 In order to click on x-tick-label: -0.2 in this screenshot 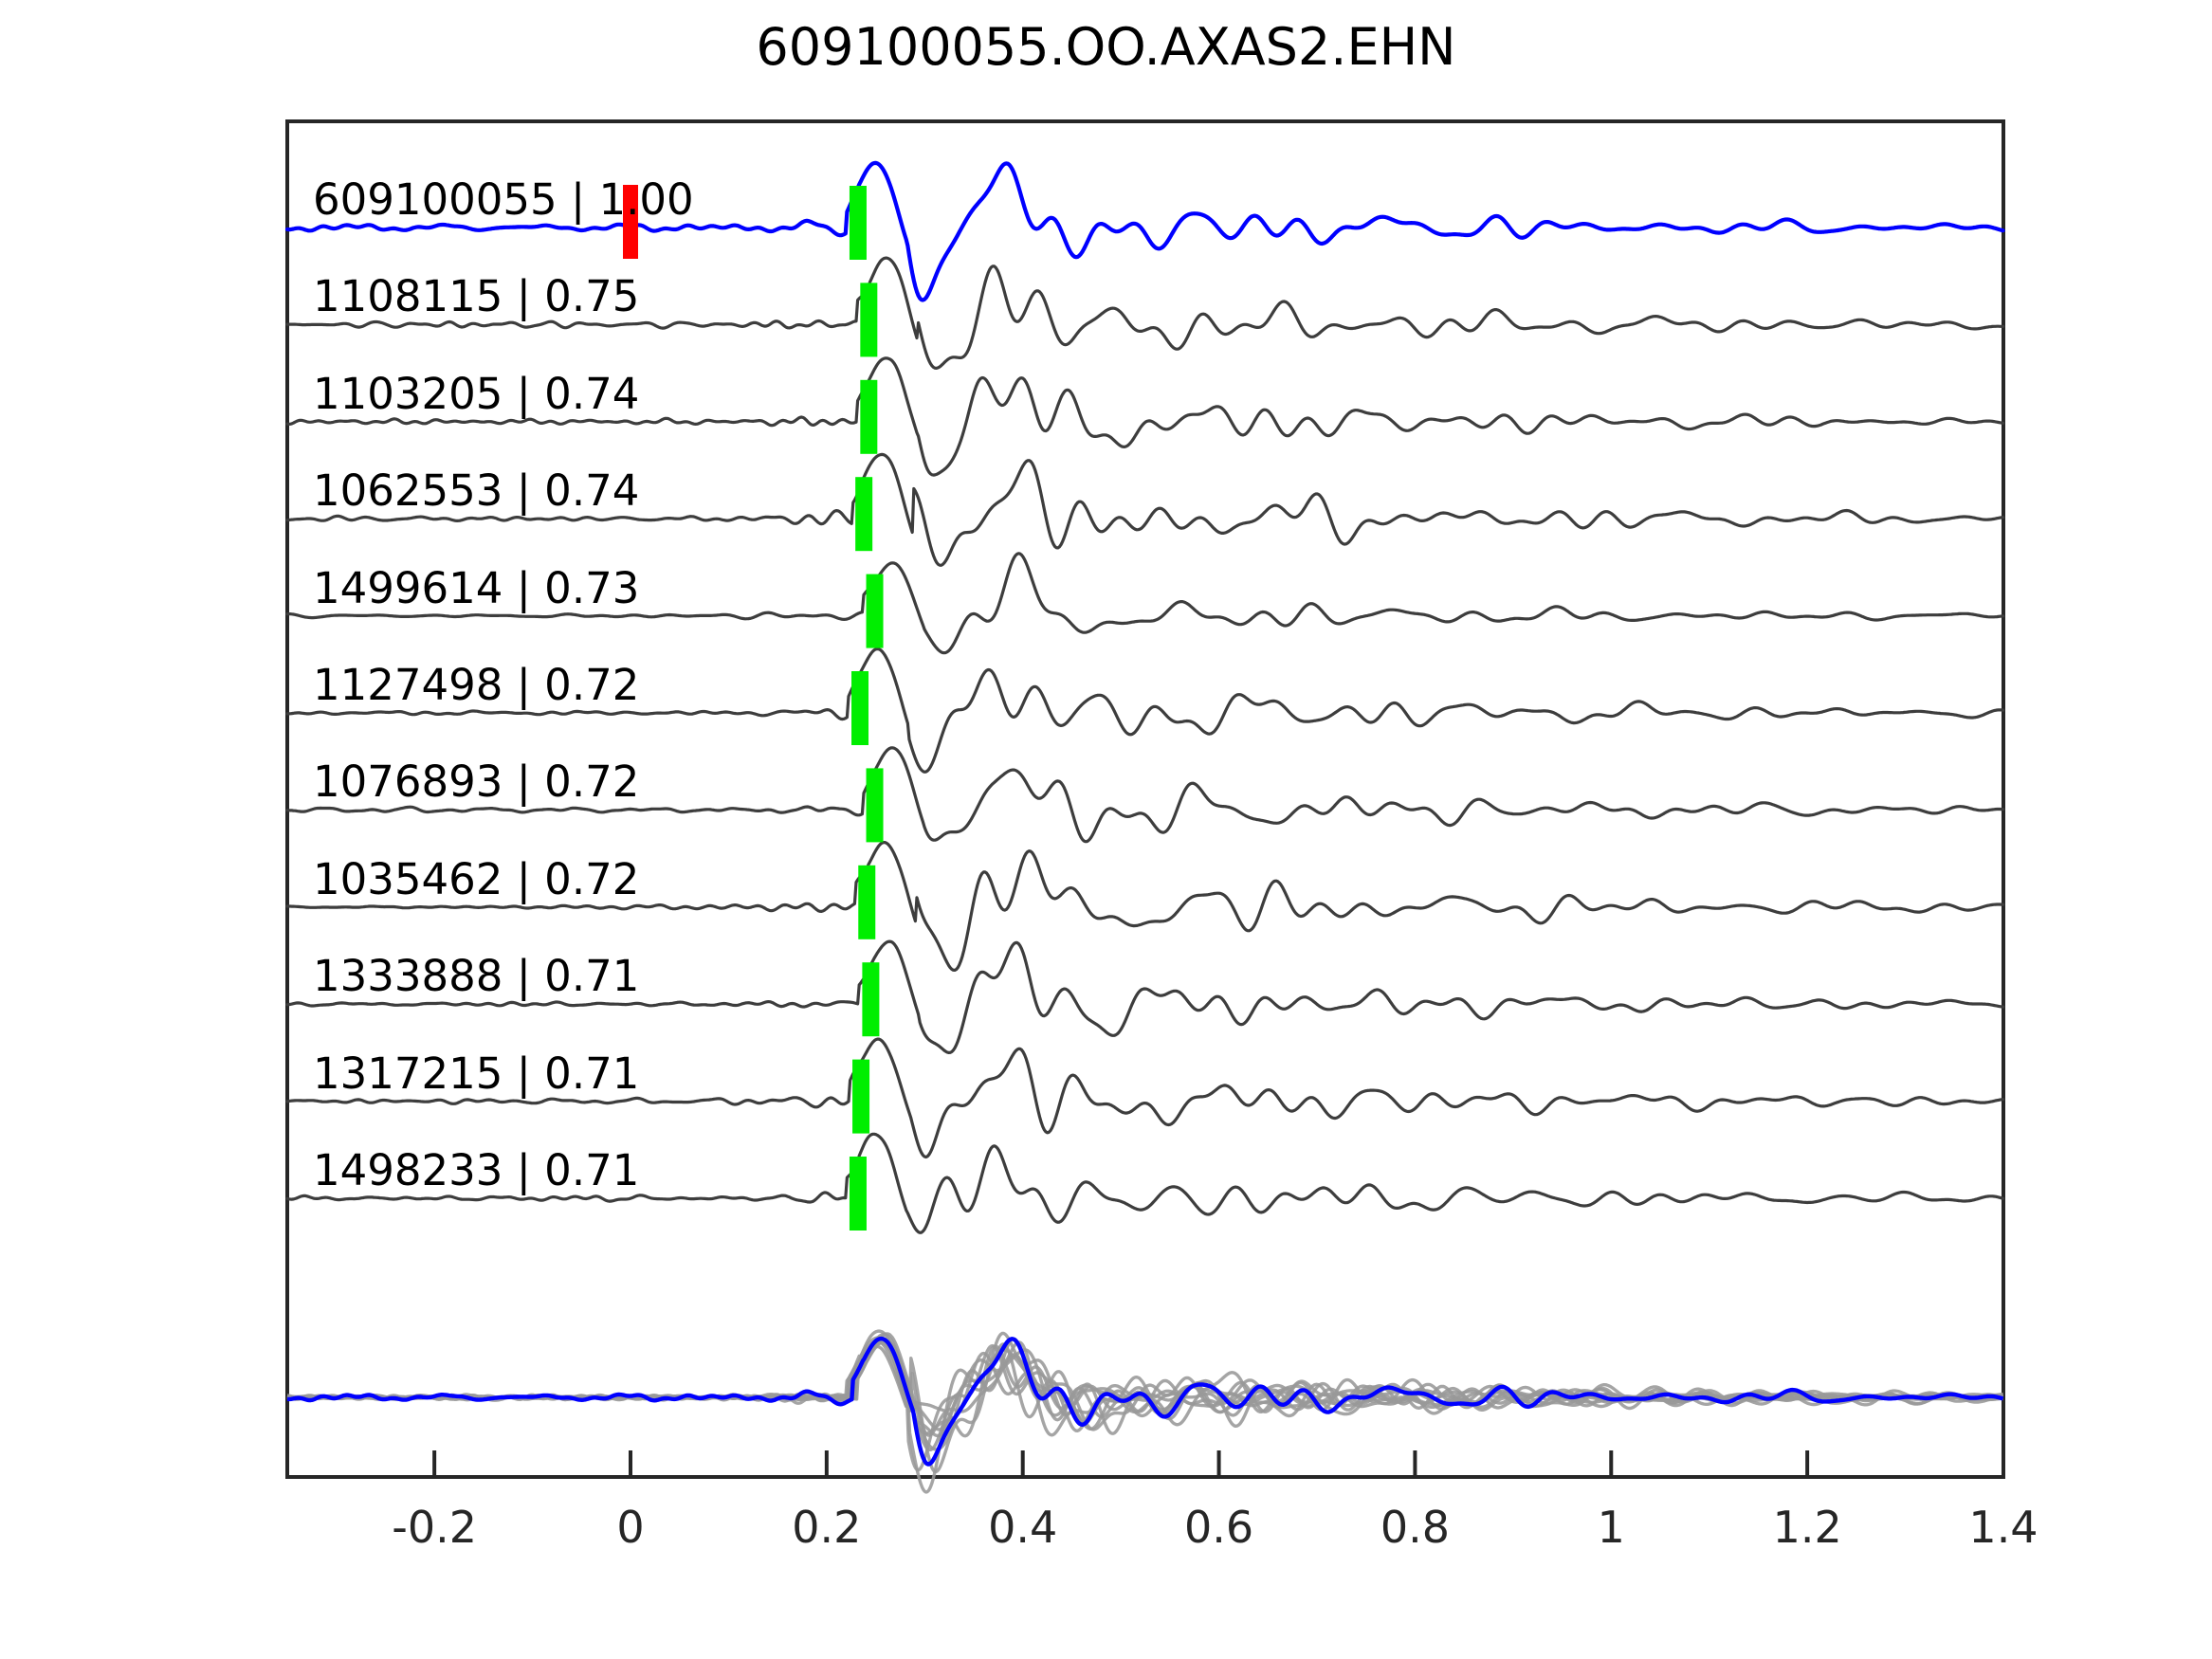, I will do `click(435, 1527)`.